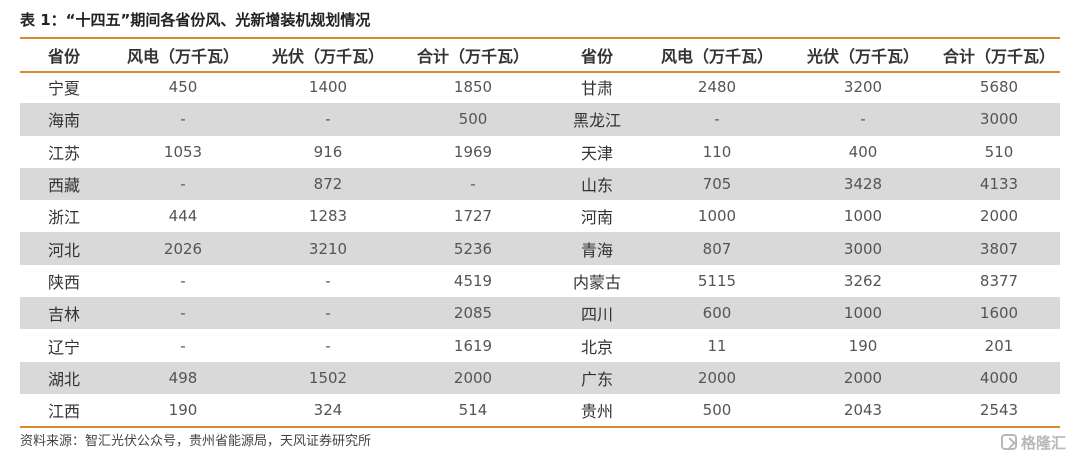  I want to click on cell-solar-2: 2043, so click(863, 410).